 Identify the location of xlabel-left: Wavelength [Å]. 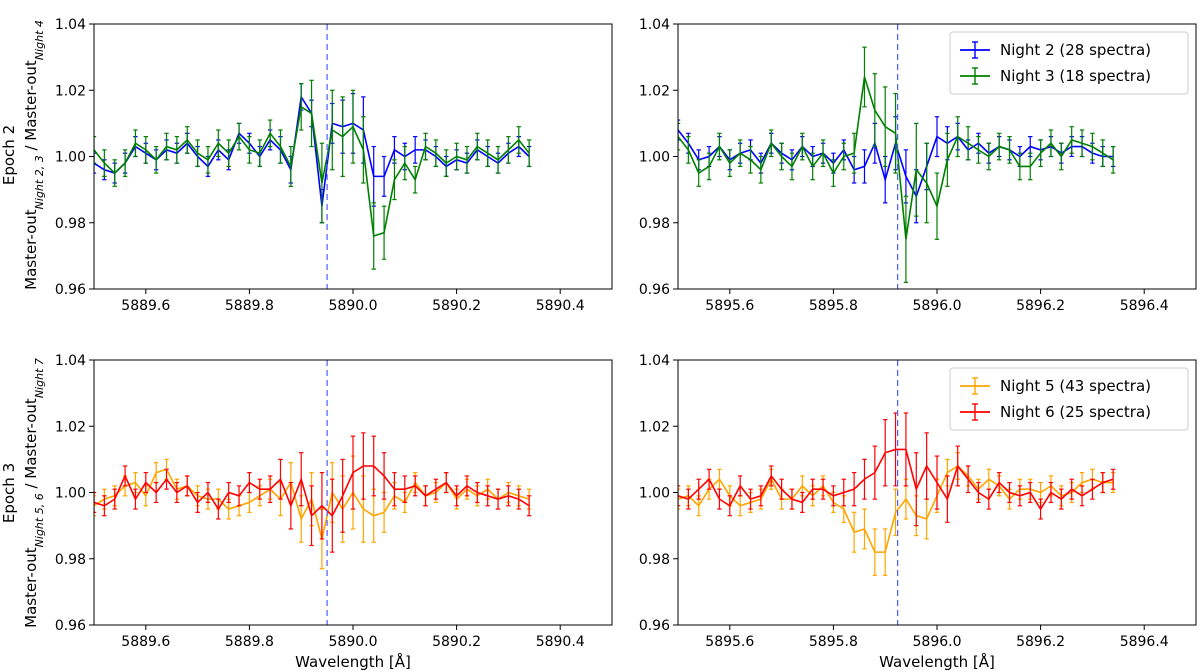
(353, 661).